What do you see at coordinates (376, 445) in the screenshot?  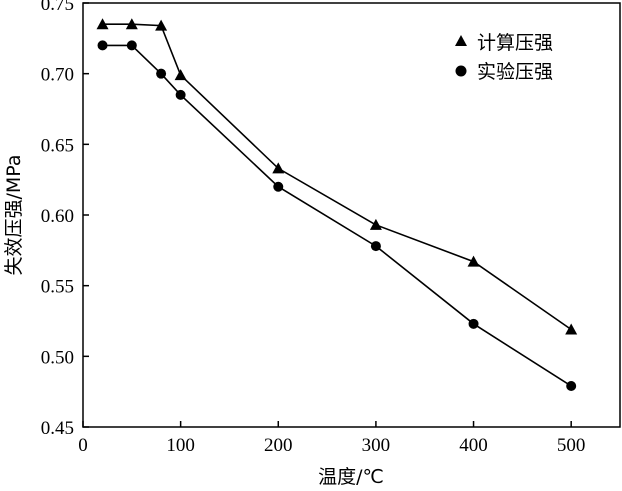 I see `x-tick-label: 300` at bounding box center [376, 445].